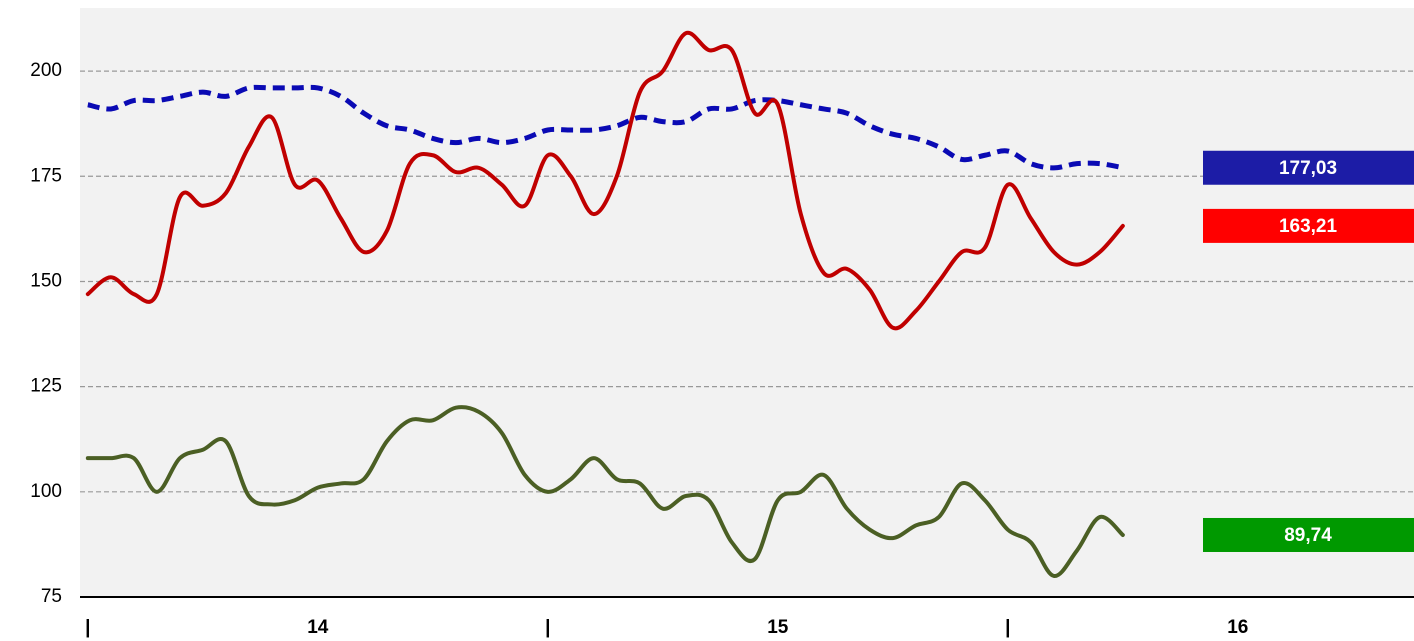  What do you see at coordinates (46, 280) in the screenshot?
I see `y-tick-label: 150` at bounding box center [46, 280].